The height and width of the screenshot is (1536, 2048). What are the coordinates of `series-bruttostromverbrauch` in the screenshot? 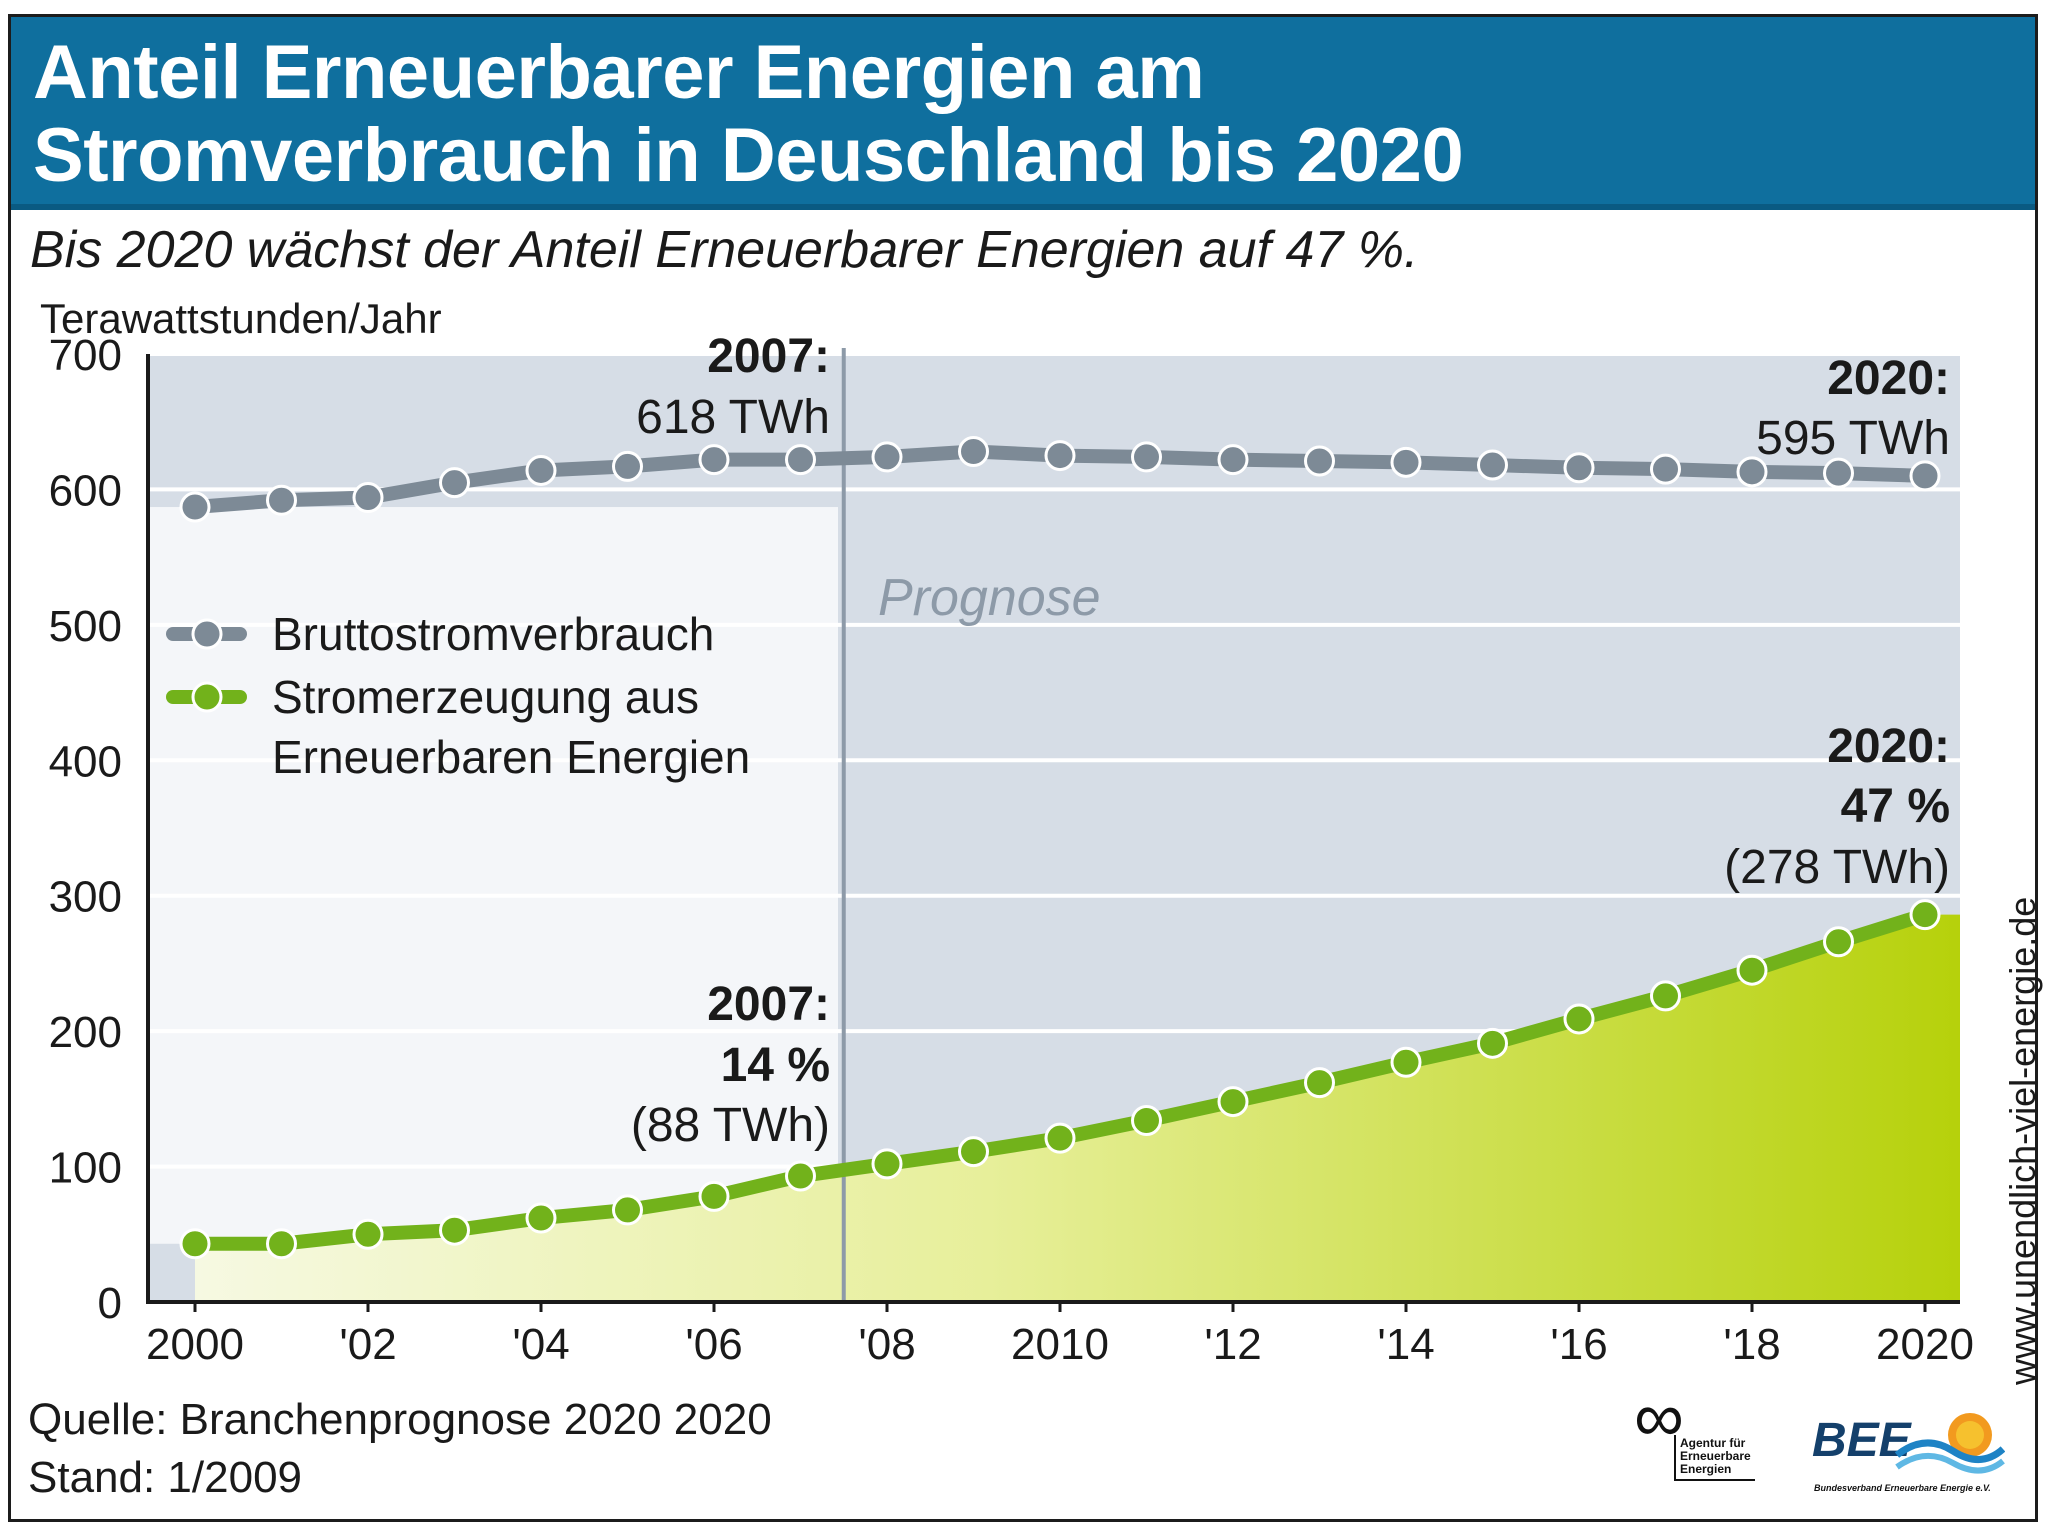 It's located at (1060, 479).